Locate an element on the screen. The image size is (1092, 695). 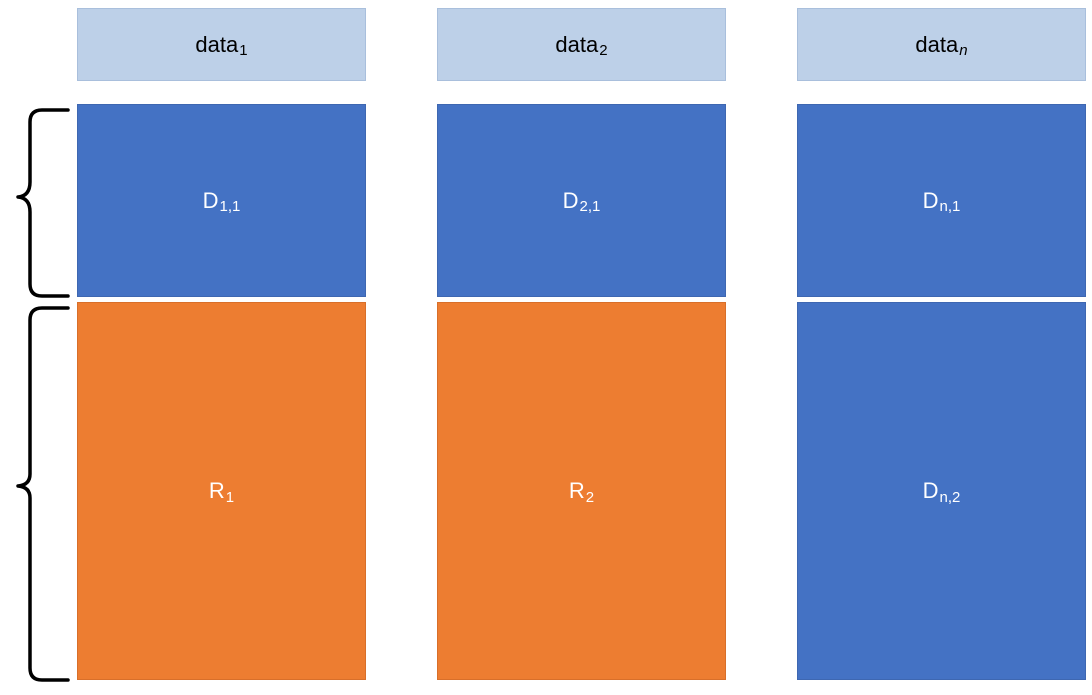
header-data-n-base: data is located at coordinates (937, 44).